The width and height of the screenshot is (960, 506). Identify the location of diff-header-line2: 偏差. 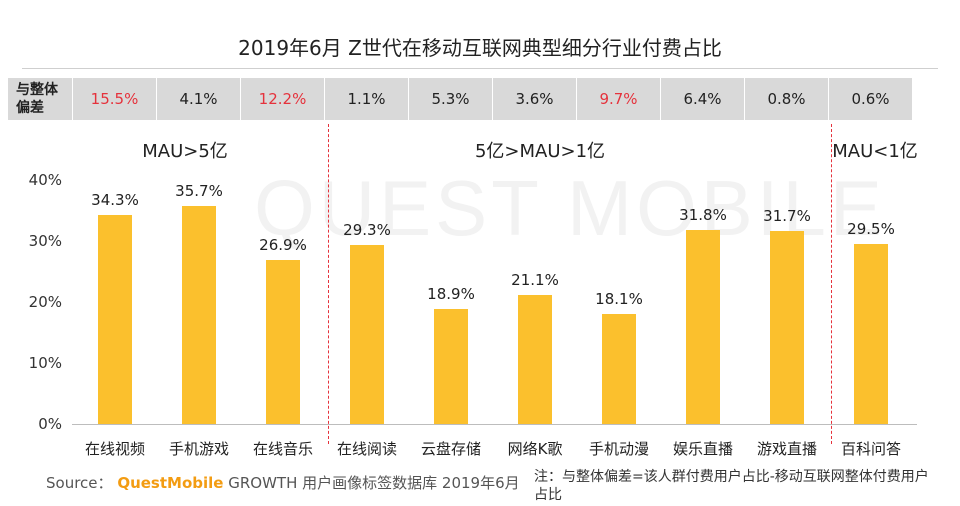
(30, 108).